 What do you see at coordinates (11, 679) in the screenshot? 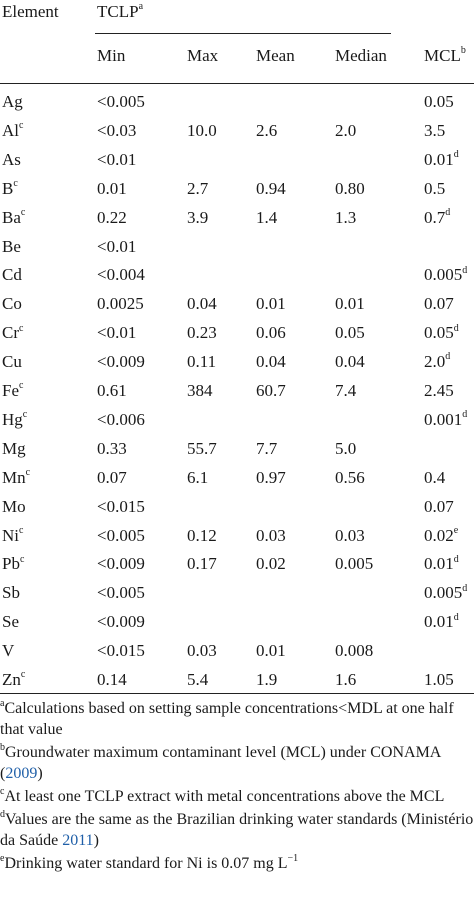
I see `cell-element-label: Zn` at bounding box center [11, 679].